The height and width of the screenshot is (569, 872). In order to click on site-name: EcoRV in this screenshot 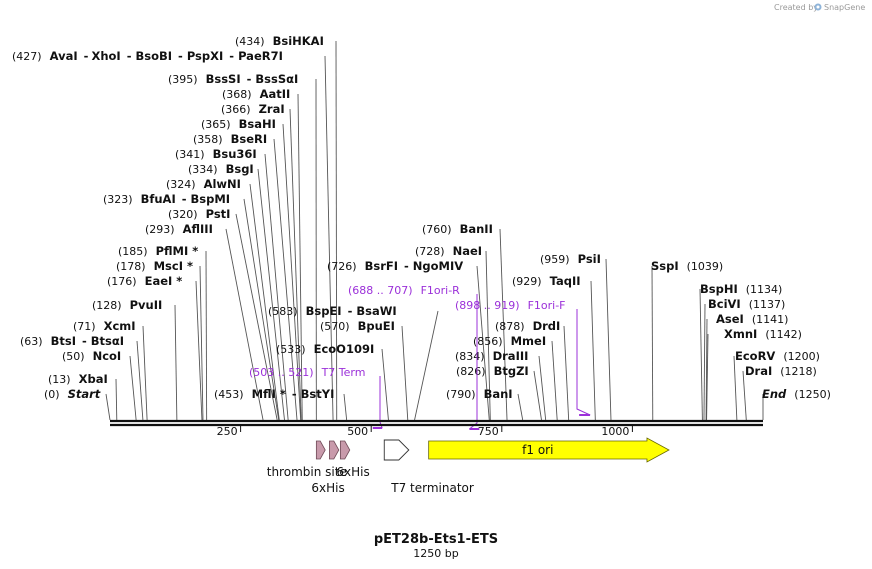, I will do `click(755, 356)`.